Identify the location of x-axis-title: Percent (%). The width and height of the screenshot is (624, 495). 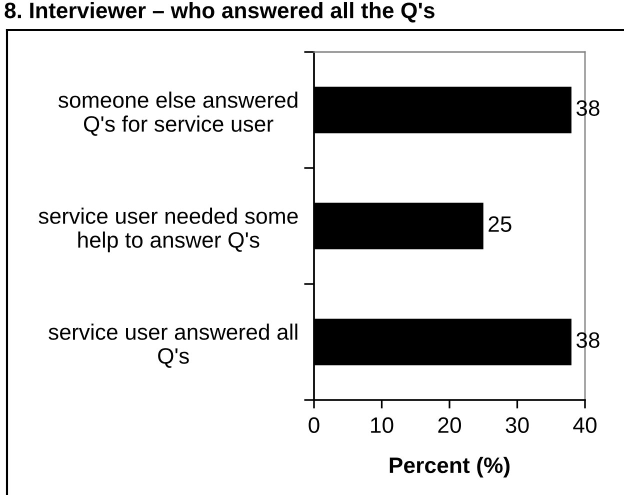
(450, 467).